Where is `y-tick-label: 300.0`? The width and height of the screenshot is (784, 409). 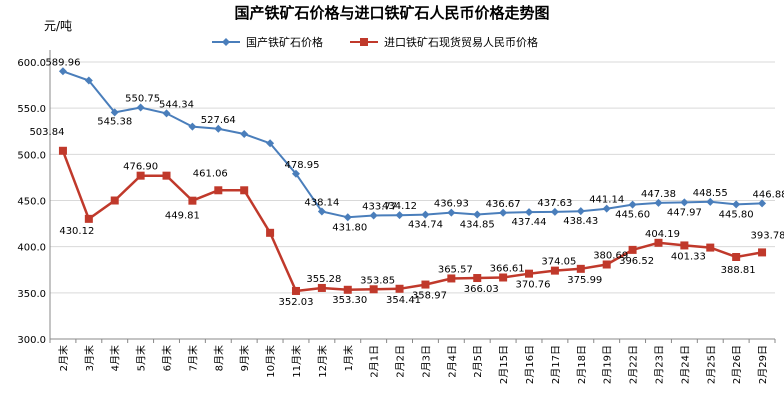
y-tick-label: 300.0 is located at coordinates (31, 340).